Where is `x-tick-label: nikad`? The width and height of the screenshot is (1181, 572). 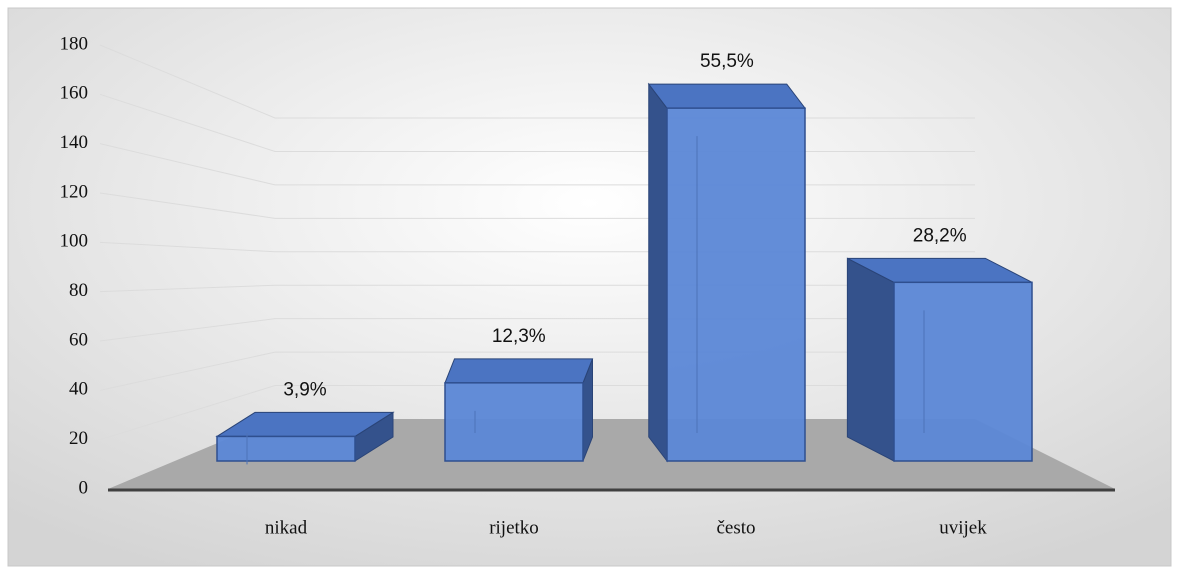
x-tick-label: nikad is located at coordinates (286, 527).